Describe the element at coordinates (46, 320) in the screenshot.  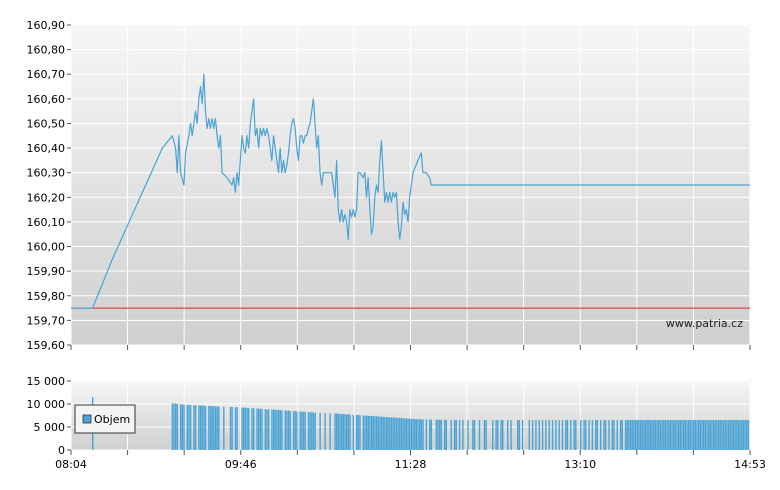
I see `price-y-tick-label: 159,70` at that location.